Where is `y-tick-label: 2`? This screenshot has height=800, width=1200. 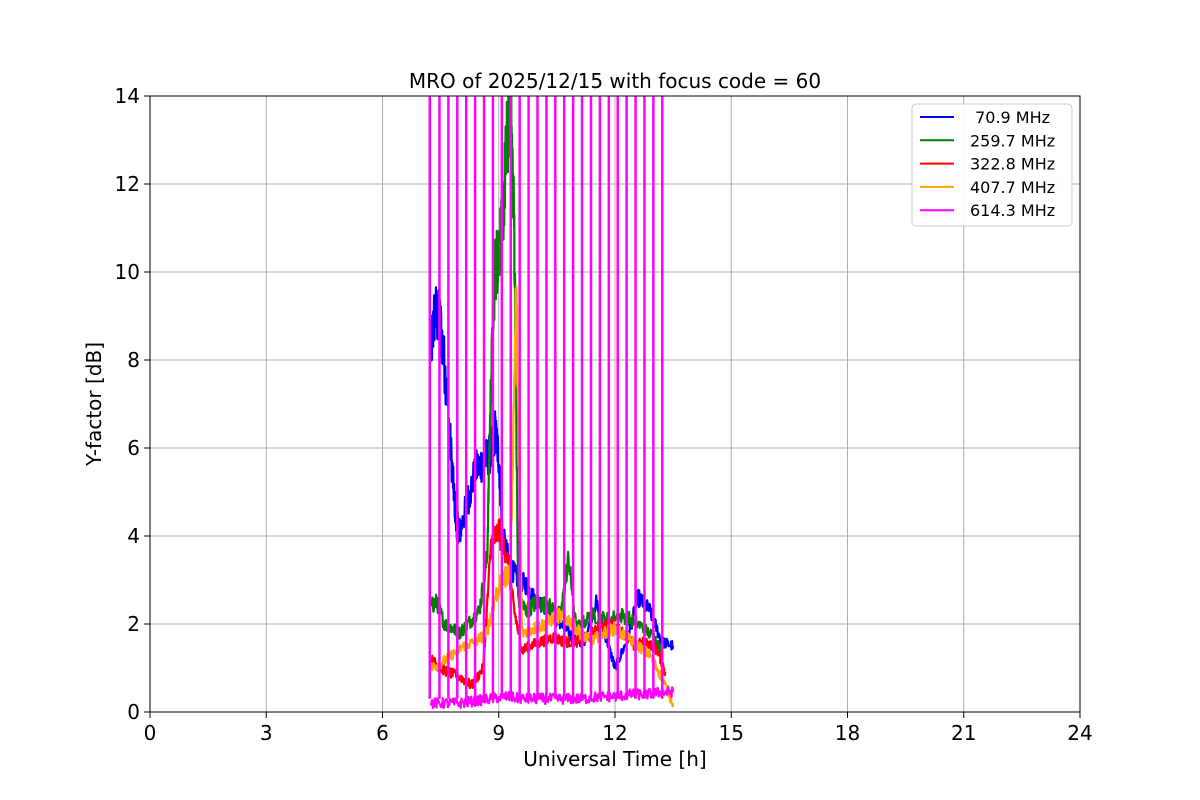 y-tick-label: 2 is located at coordinates (133, 624).